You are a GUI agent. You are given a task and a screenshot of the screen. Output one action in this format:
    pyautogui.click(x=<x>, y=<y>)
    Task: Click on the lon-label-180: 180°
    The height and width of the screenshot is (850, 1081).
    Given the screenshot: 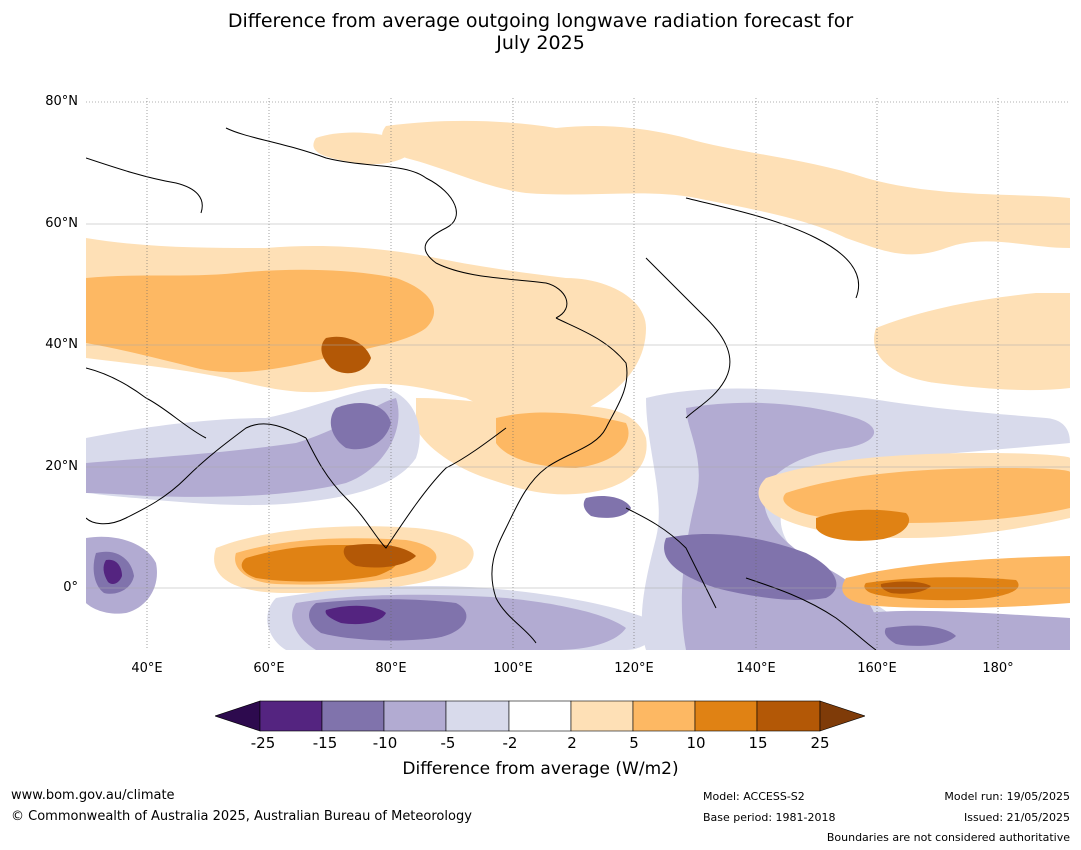 What is the action you would take?
    pyautogui.click(x=998, y=668)
    